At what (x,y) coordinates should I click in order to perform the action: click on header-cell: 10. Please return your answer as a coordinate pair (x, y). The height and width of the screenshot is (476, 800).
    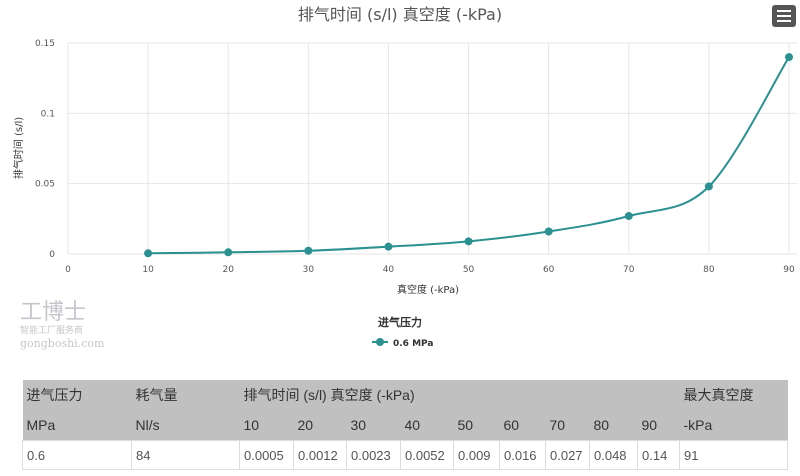
    Looking at the image, I should click on (266, 425).